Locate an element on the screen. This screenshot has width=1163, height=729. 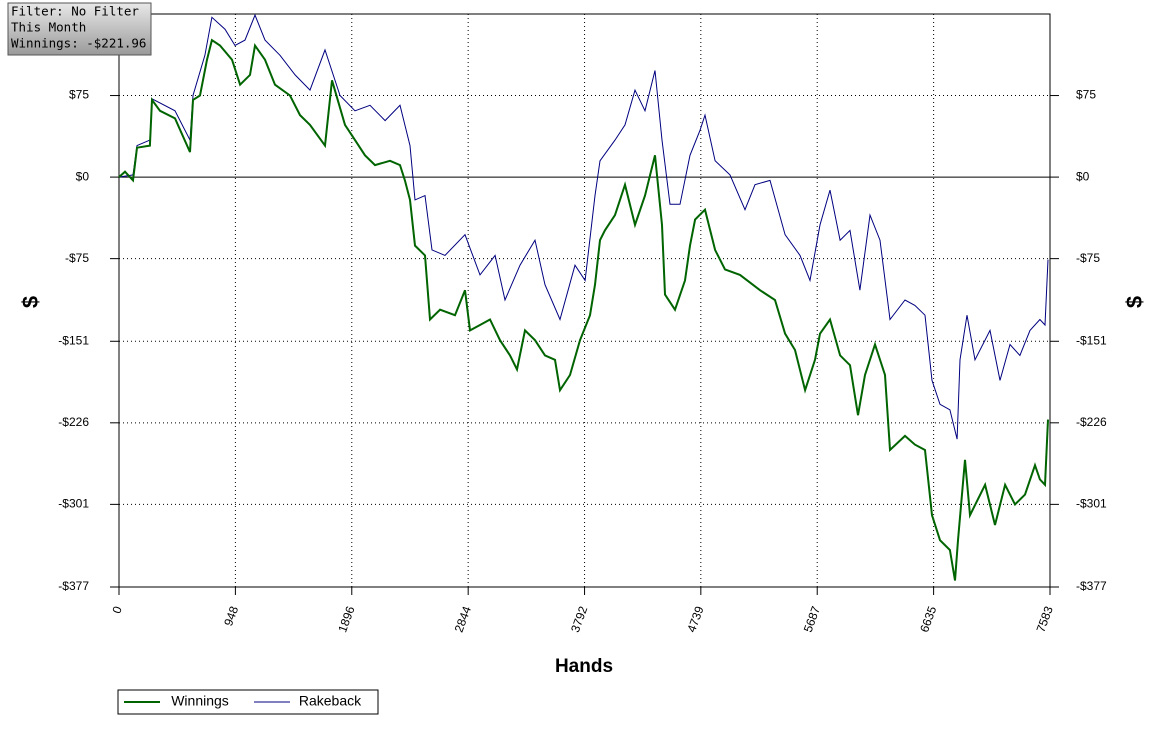
info-winnings: Winnings: -$221.96 is located at coordinates (78, 43).